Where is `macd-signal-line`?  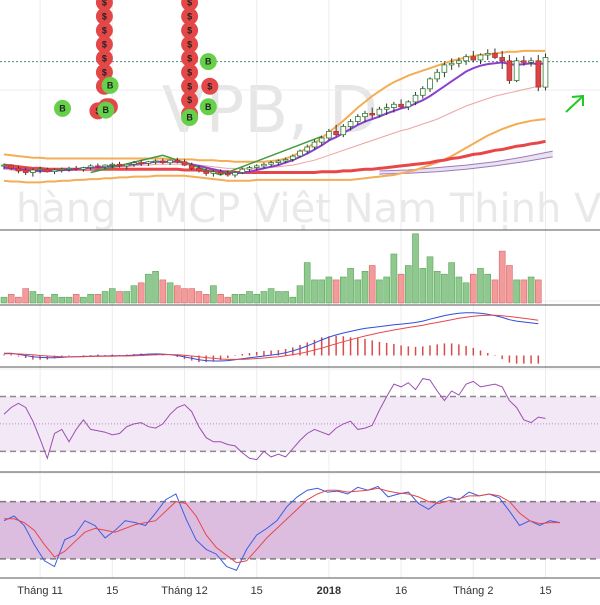
macd-signal-line is located at coordinates (271, 337).